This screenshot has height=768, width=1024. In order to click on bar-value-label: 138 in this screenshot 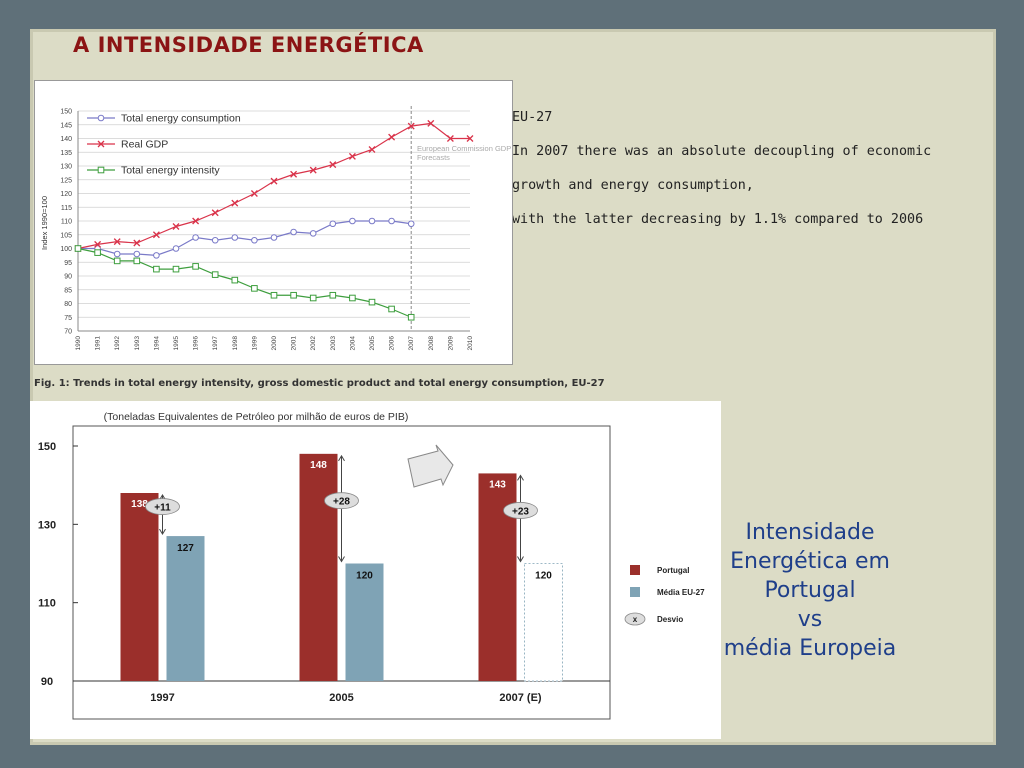, I will do `click(139, 504)`.